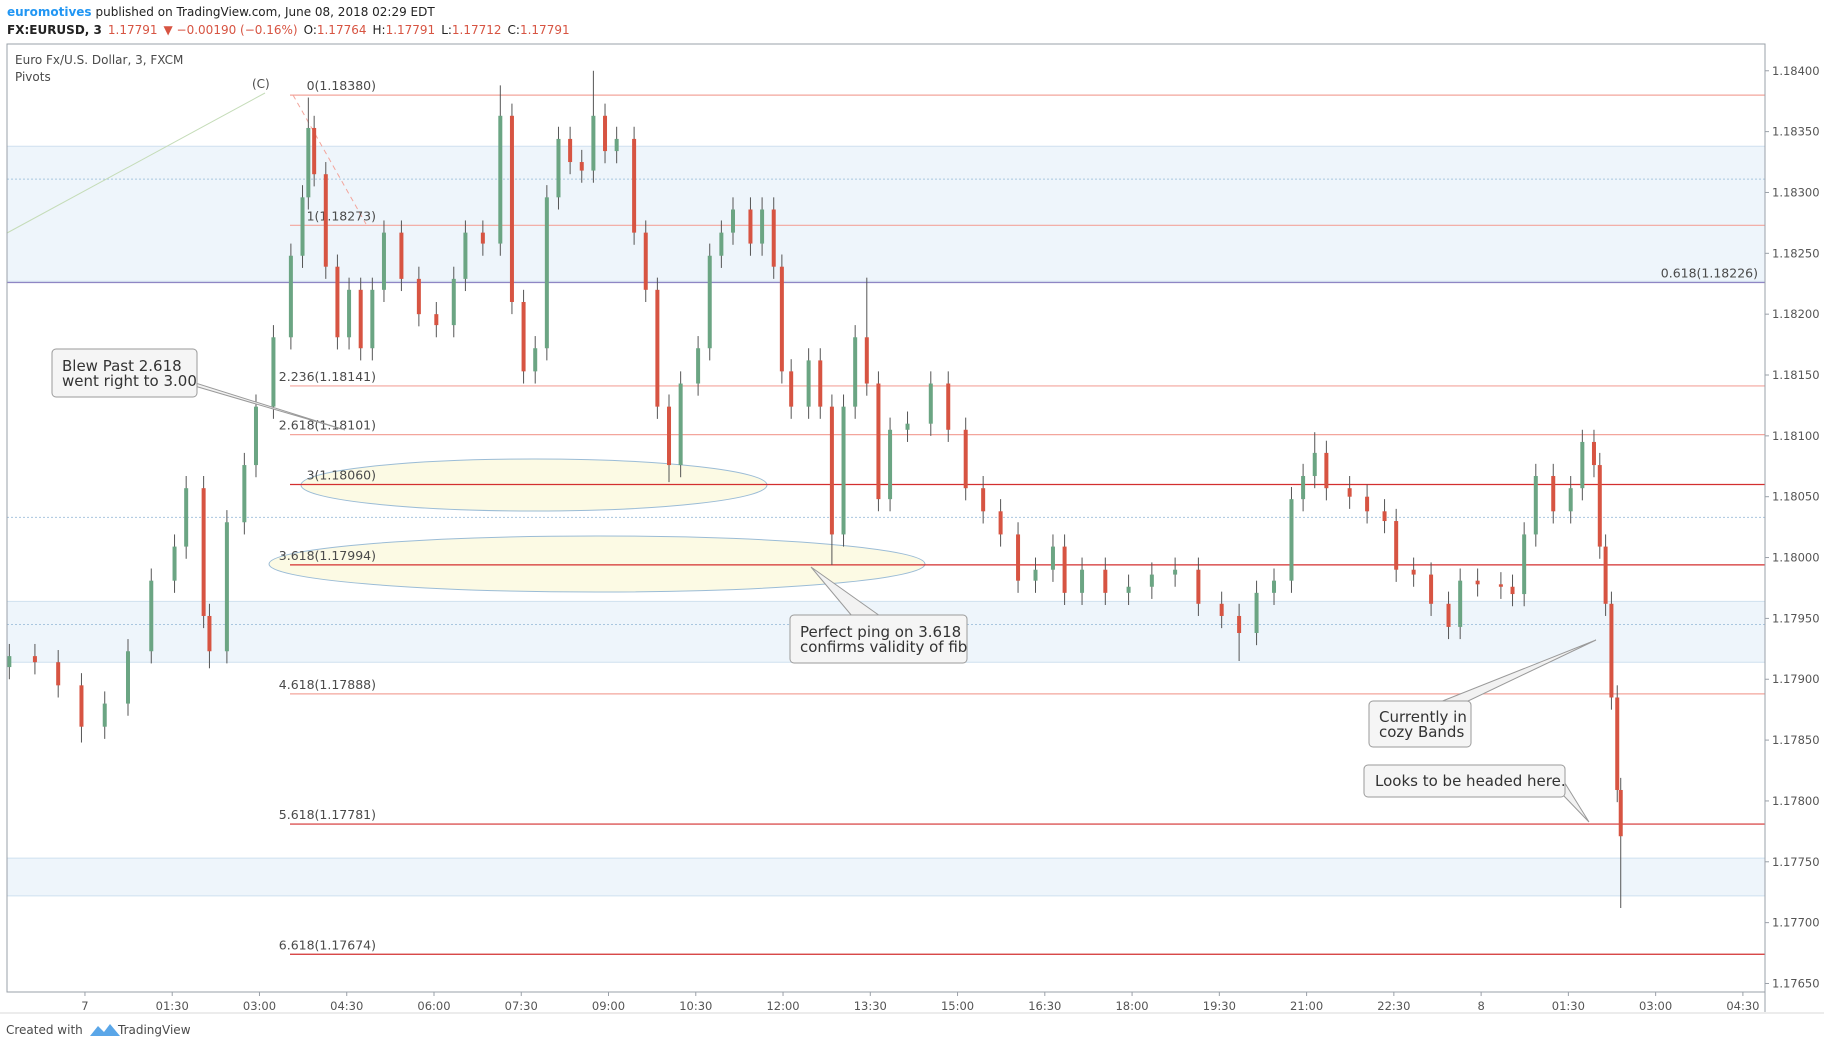 The width and height of the screenshot is (1824, 1047). What do you see at coordinates (886, 877) in the screenshot?
I see `pivot-band` at bounding box center [886, 877].